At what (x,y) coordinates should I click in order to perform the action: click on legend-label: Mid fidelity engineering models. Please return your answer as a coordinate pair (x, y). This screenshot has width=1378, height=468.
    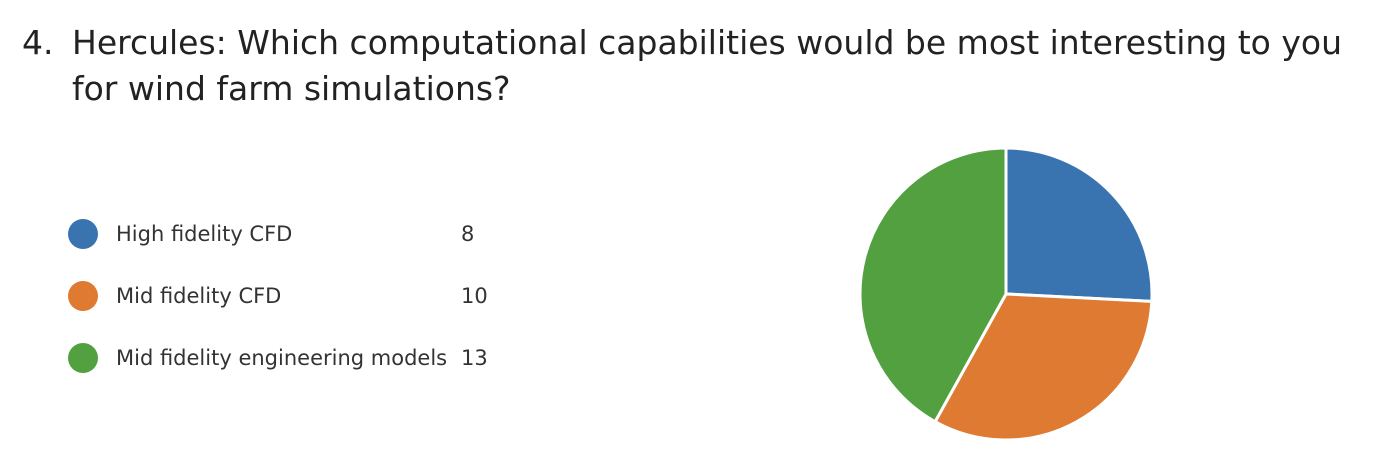
    Looking at the image, I should click on (282, 358).